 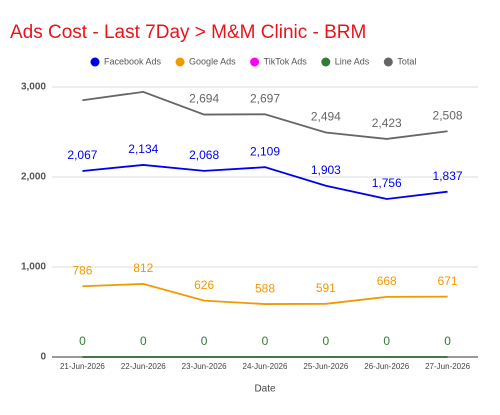 What do you see at coordinates (143, 366) in the screenshot?
I see `x-tick-label: 22-Jun-2026` at bounding box center [143, 366].